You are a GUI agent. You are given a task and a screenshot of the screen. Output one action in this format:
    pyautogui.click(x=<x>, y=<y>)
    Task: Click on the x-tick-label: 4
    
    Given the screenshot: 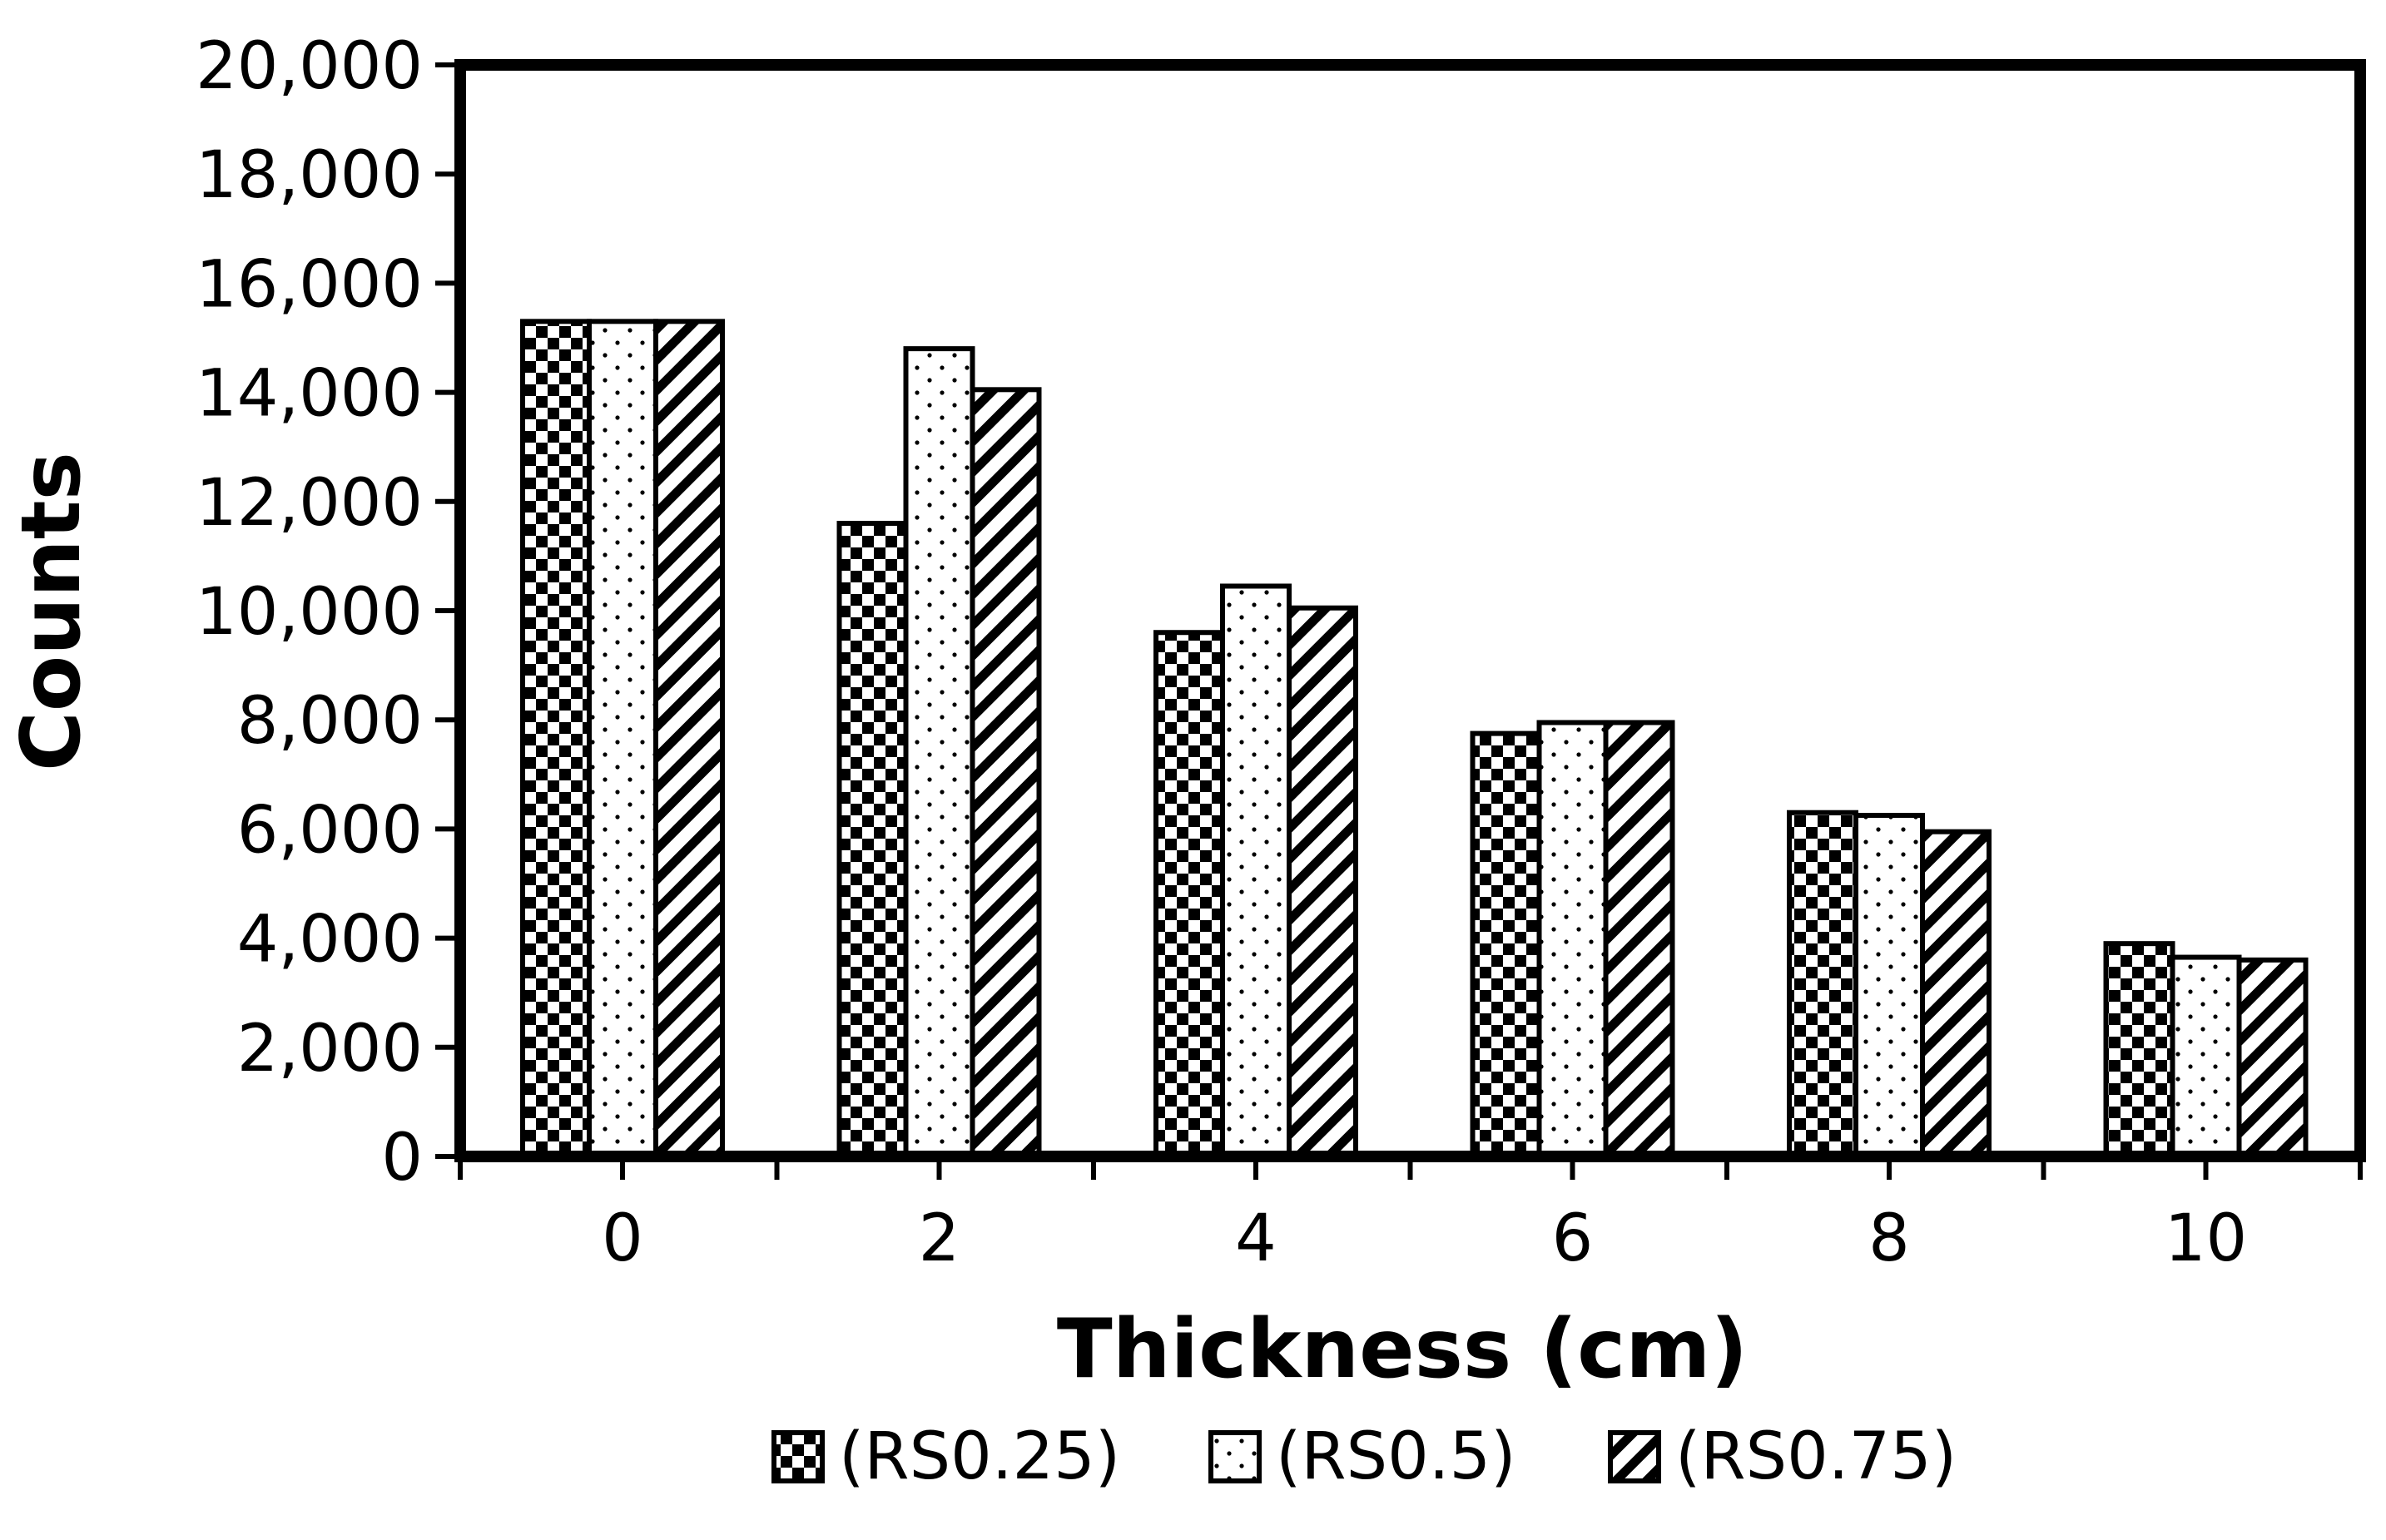 What is the action you would take?
    pyautogui.click(x=1256, y=1238)
    